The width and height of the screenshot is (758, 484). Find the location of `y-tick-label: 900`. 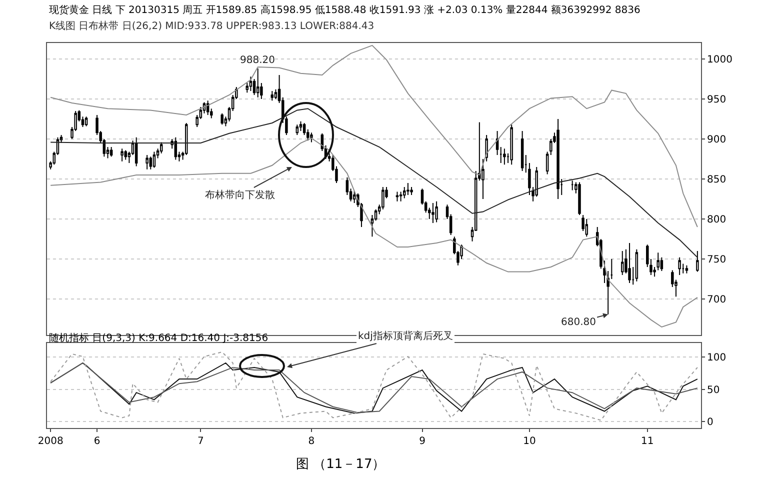

y-tick-label: 900 is located at coordinates (716, 140).